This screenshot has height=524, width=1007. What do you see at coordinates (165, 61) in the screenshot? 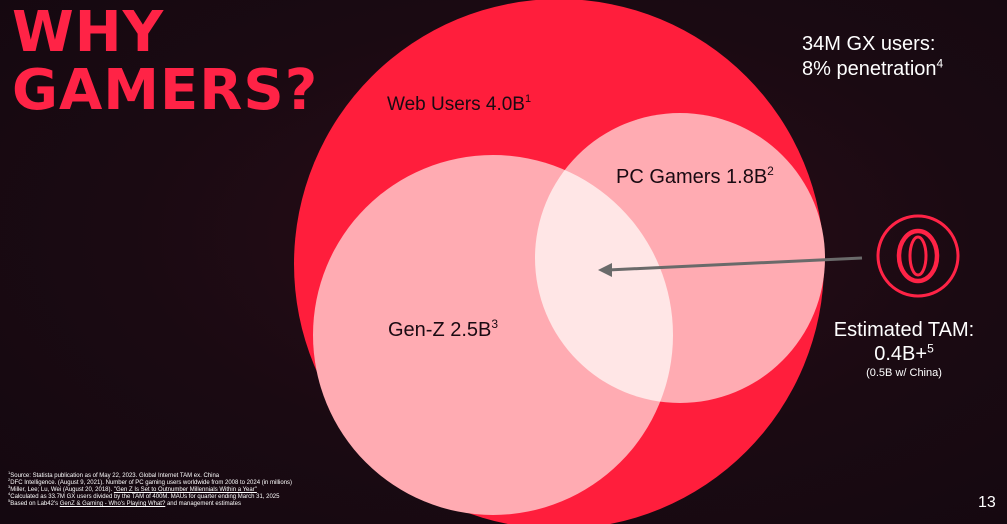
I see `page-title: WHY GAMERS?` at bounding box center [165, 61].